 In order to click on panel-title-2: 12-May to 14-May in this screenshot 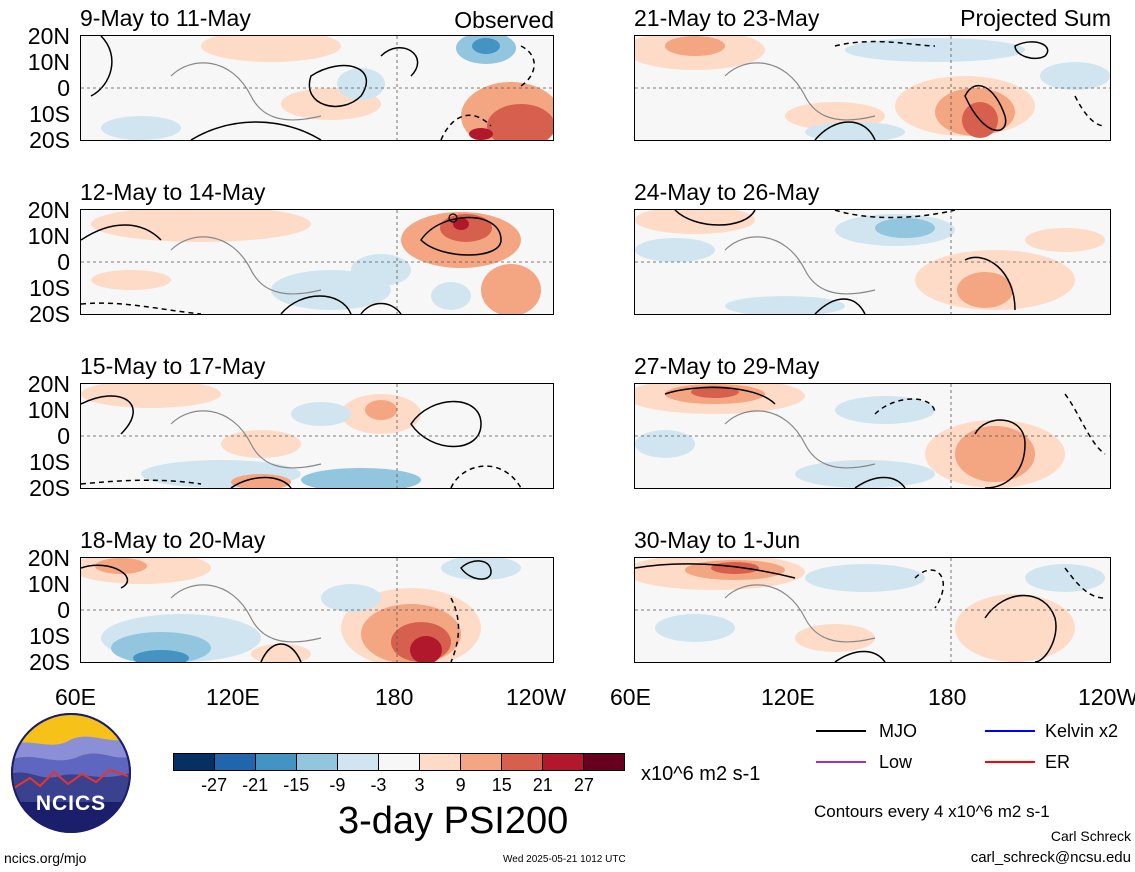, I will do `click(173, 192)`.